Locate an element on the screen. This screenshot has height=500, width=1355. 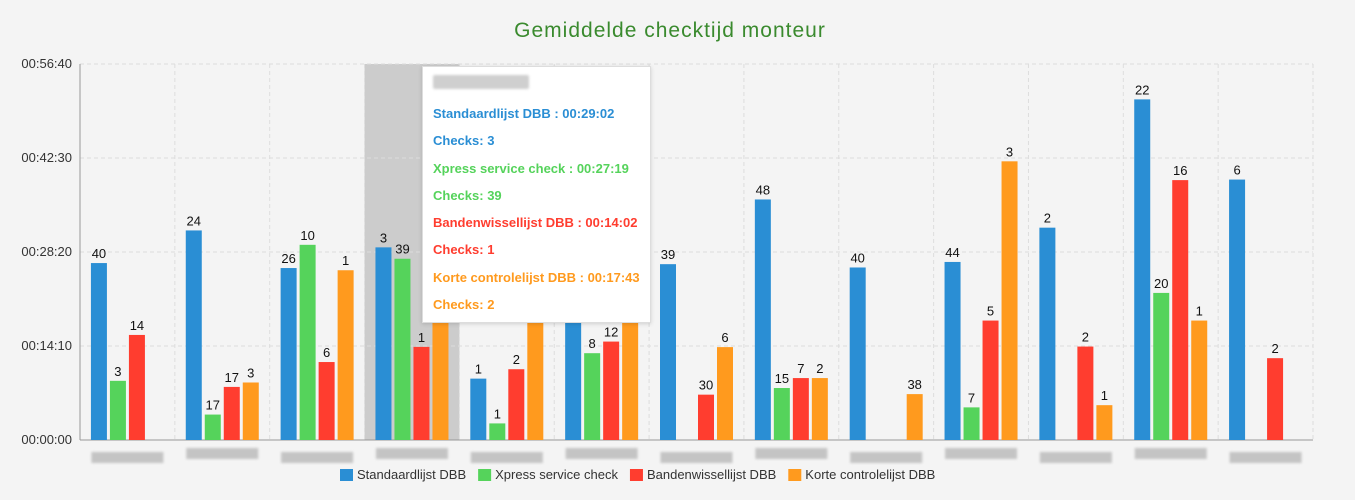
data-label-0-4: 1 is located at coordinates (478, 369).